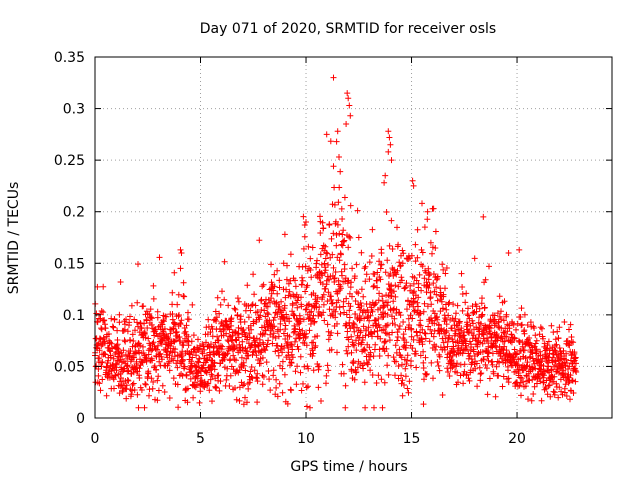  I want to click on x-tick-label: 5, so click(200, 439).